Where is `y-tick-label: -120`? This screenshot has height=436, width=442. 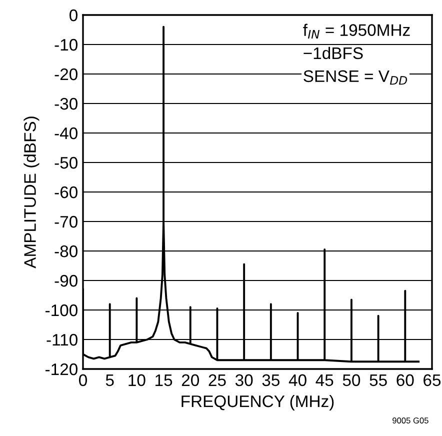 y-tick-label: -120 is located at coordinates (62, 369).